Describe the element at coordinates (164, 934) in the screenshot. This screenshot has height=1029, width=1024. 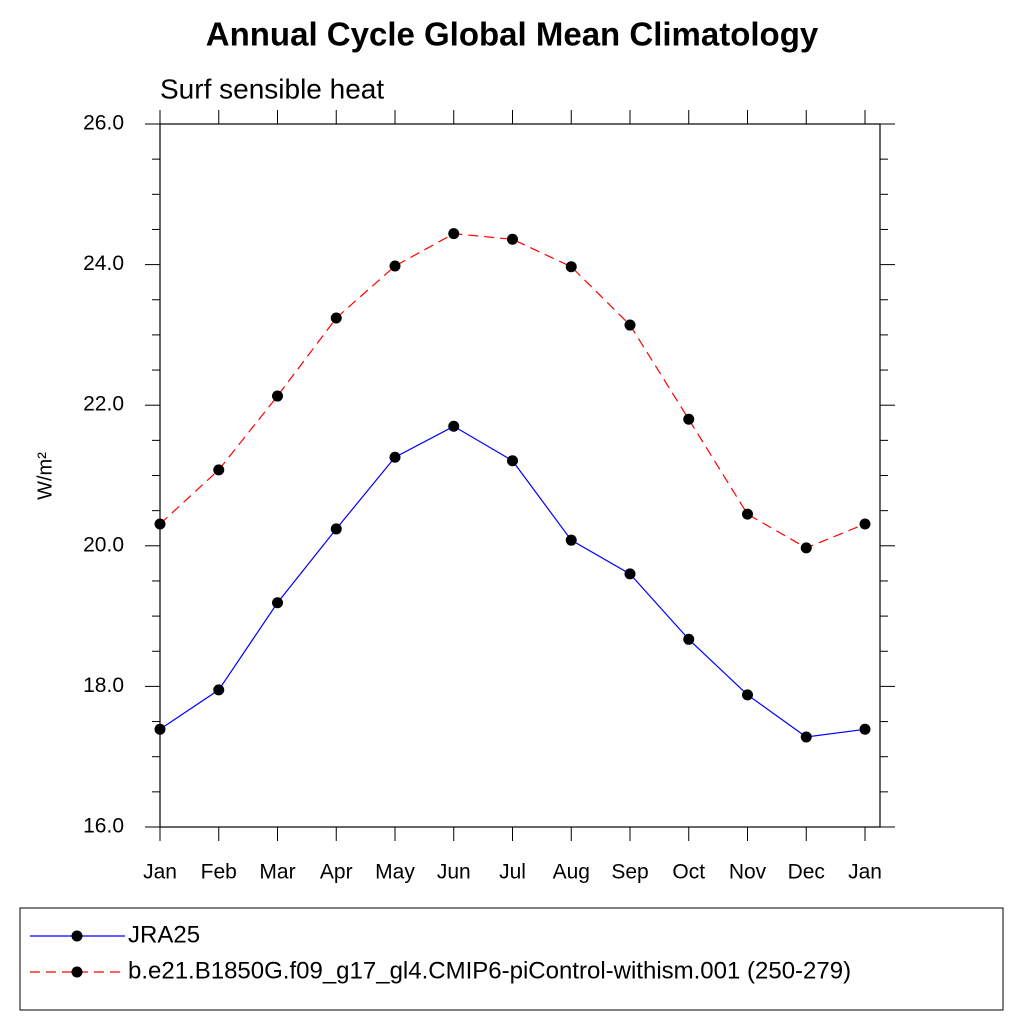
I see `legend-label: JRA25` at that location.